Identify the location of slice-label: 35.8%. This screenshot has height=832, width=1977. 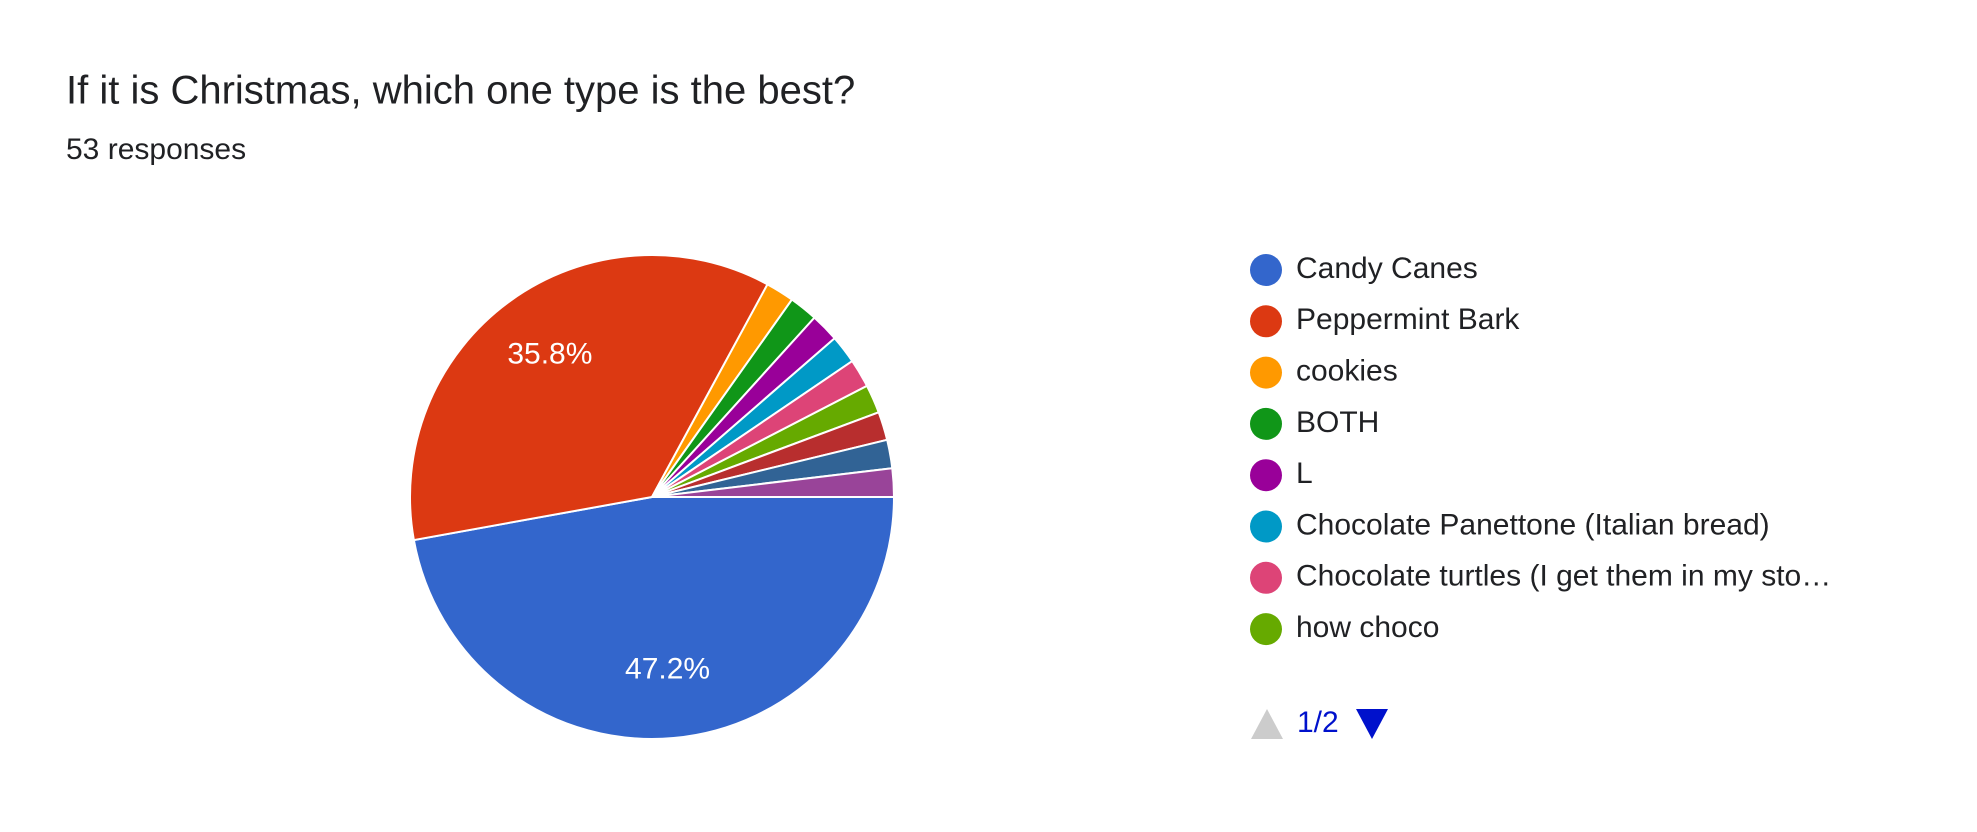
(549, 354).